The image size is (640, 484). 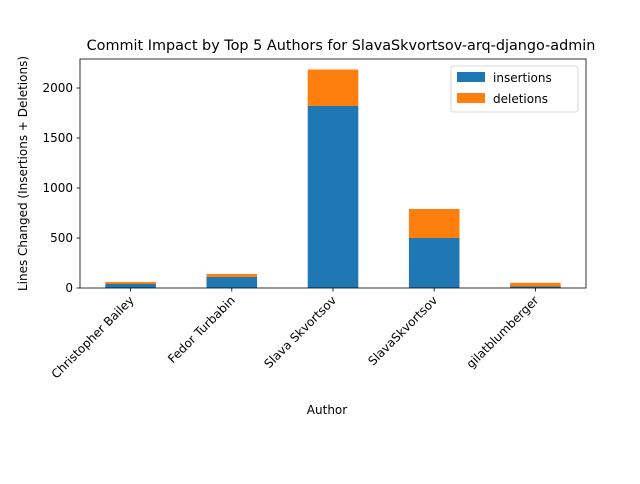 I want to click on x-tick-label-4: gilatblumberger, so click(x=503, y=332).